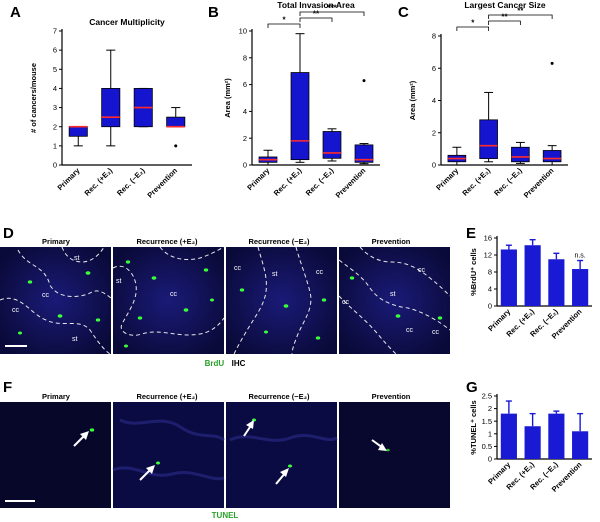 This screenshot has height=522, width=600. I want to click on scale-bar-d, so click(16, 346).